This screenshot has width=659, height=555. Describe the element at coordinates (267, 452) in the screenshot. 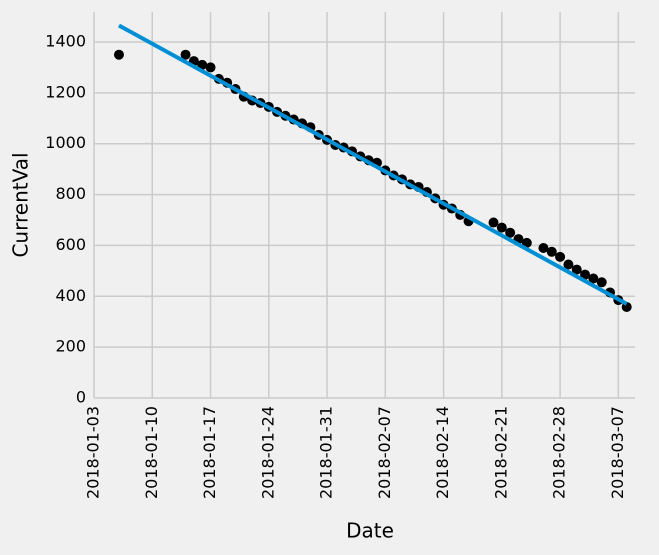

I see `x-tick-label: 2018-01-24` at that location.